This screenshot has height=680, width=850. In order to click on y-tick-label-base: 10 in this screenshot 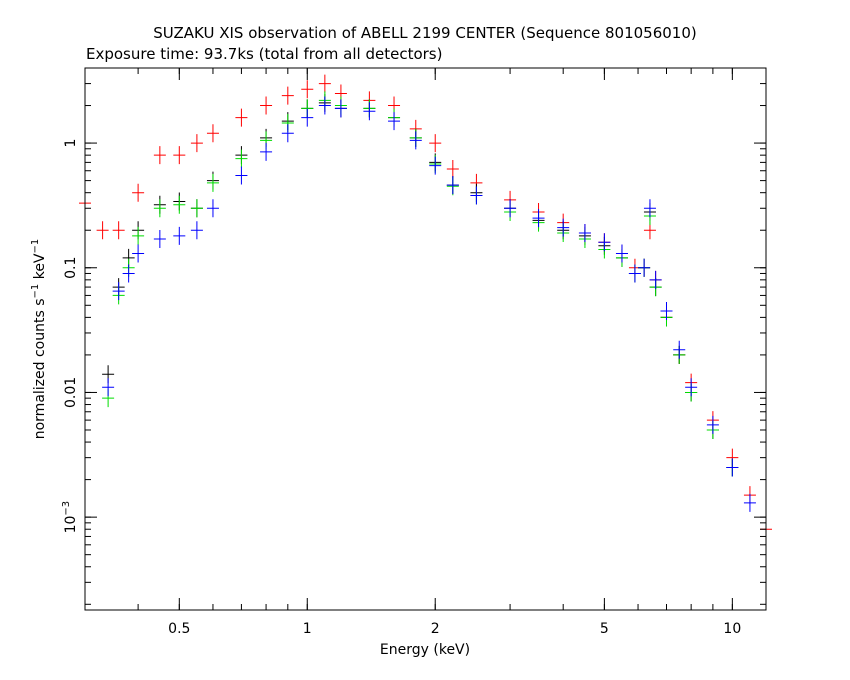, I will do `click(71, 525)`.